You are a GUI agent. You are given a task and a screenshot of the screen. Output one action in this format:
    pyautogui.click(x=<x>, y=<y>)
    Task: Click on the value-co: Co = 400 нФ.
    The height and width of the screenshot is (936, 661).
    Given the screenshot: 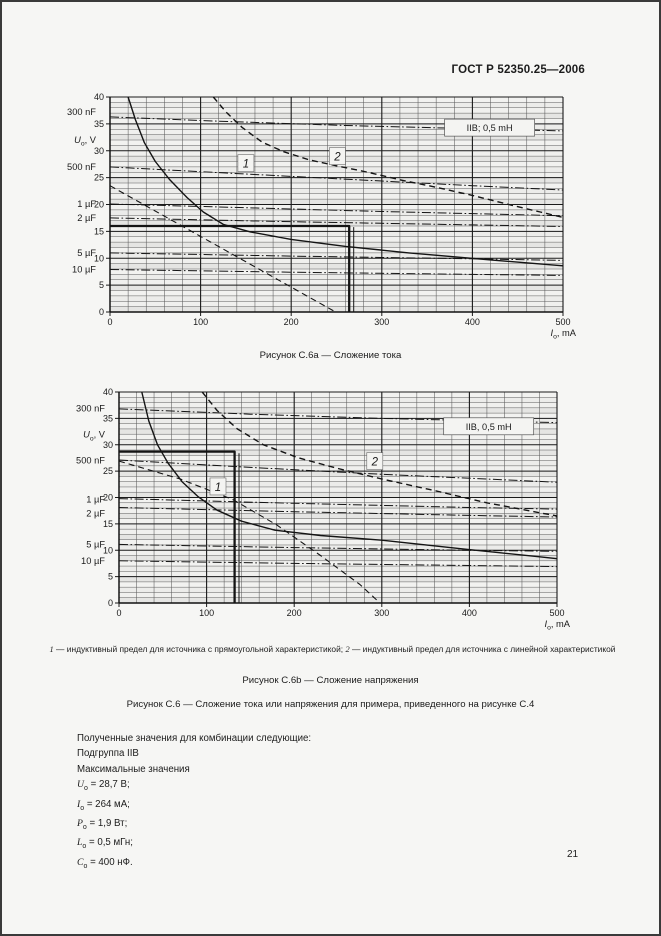 What is the action you would take?
    pyautogui.click(x=105, y=863)
    